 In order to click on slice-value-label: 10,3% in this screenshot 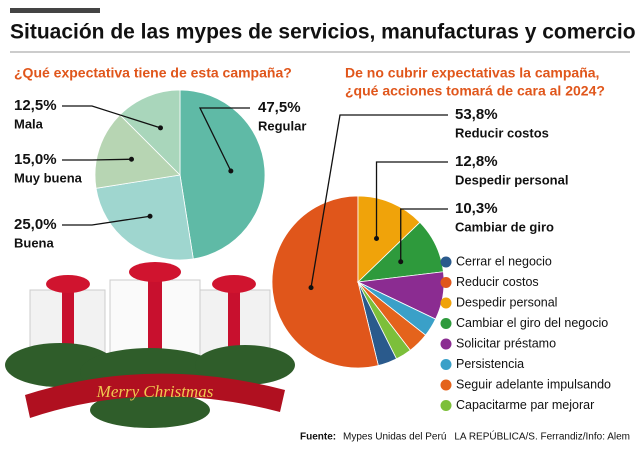, I will do `click(476, 208)`.